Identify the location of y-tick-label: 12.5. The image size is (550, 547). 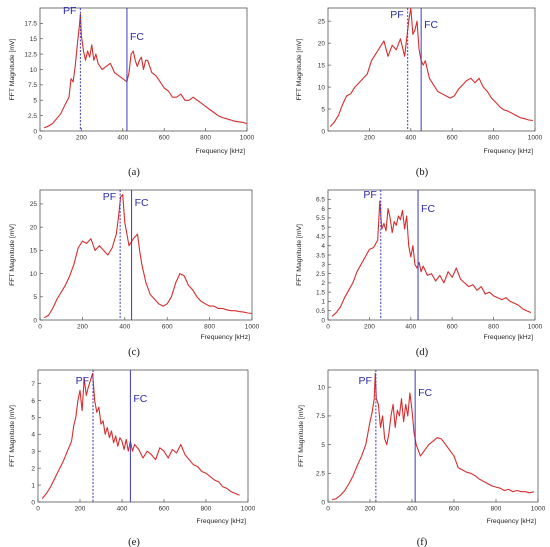
(30, 54).